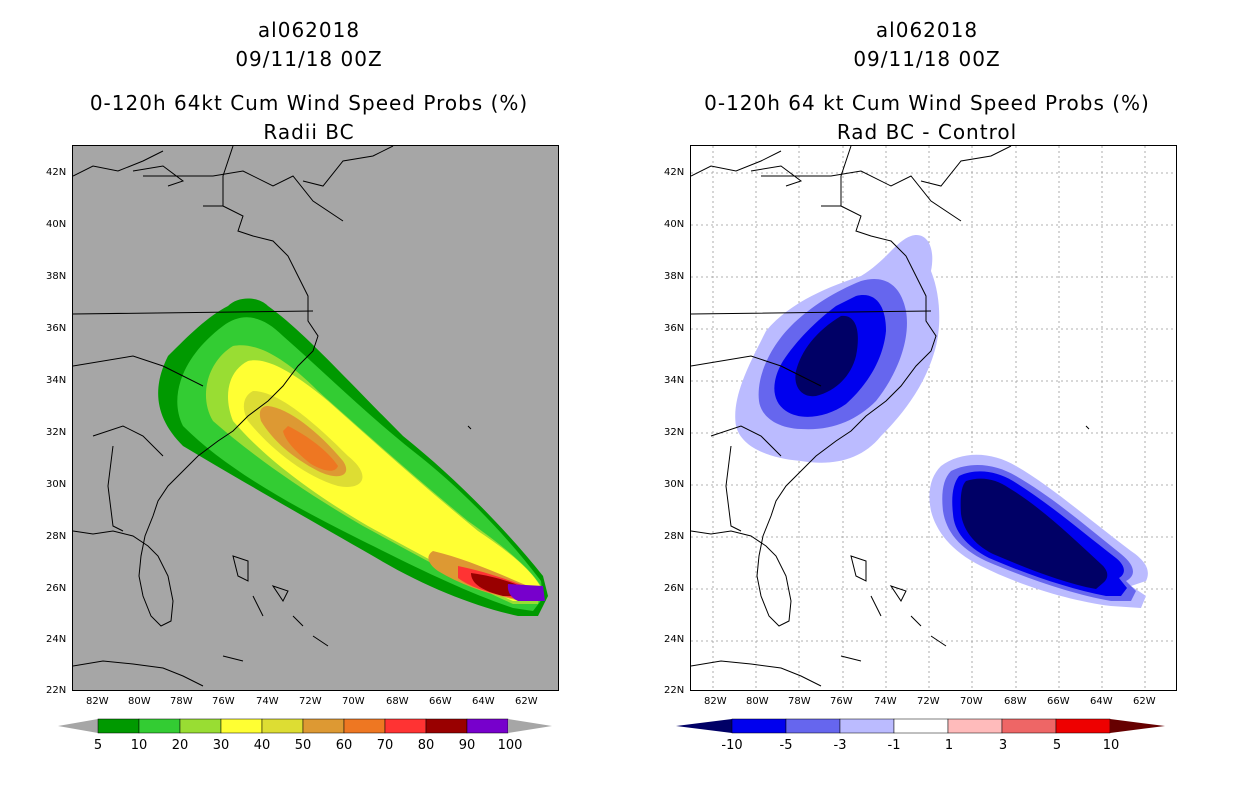 This screenshot has width=1236, height=800. Describe the element at coordinates (927, 132) in the screenshot. I see `right-subtitle: Rad BC - Control` at that location.